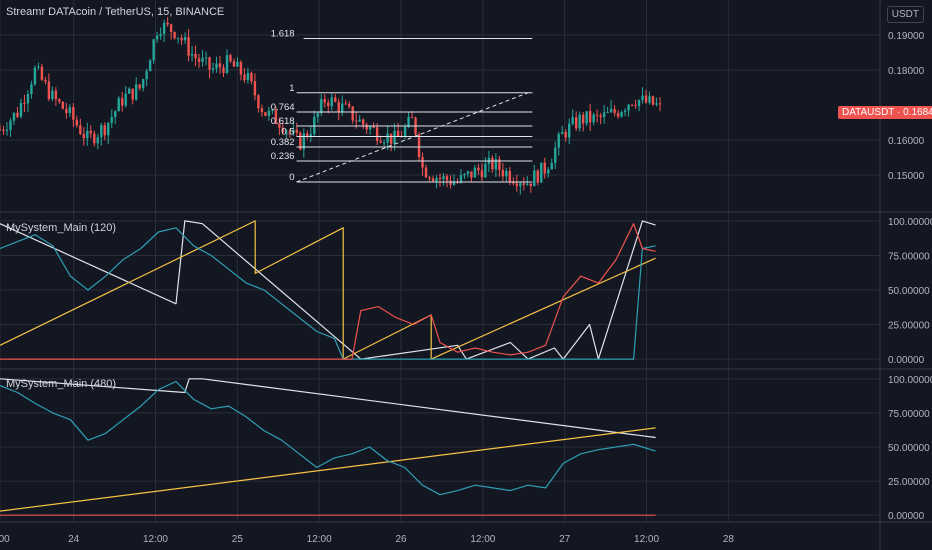 The image size is (932, 550). What do you see at coordinates (906, 141) in the screenshot?
I see `y-tick-label: 0.16000` at bounding box center [906, 141].